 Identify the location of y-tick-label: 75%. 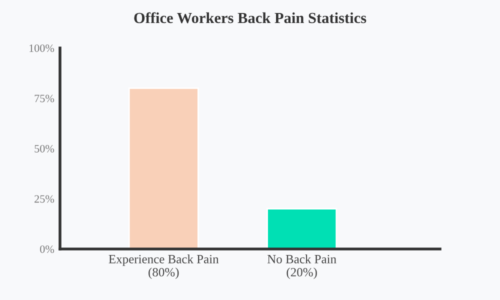
(44, 98).